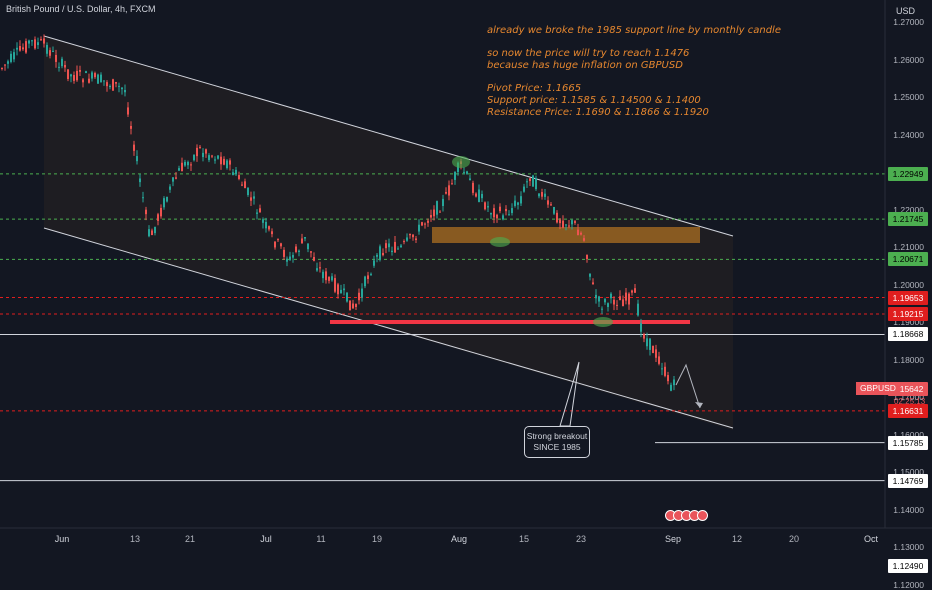 The height and width of the screenshot is (590, 932). I want to click on date-tick-label: 11, so click(321, 539).